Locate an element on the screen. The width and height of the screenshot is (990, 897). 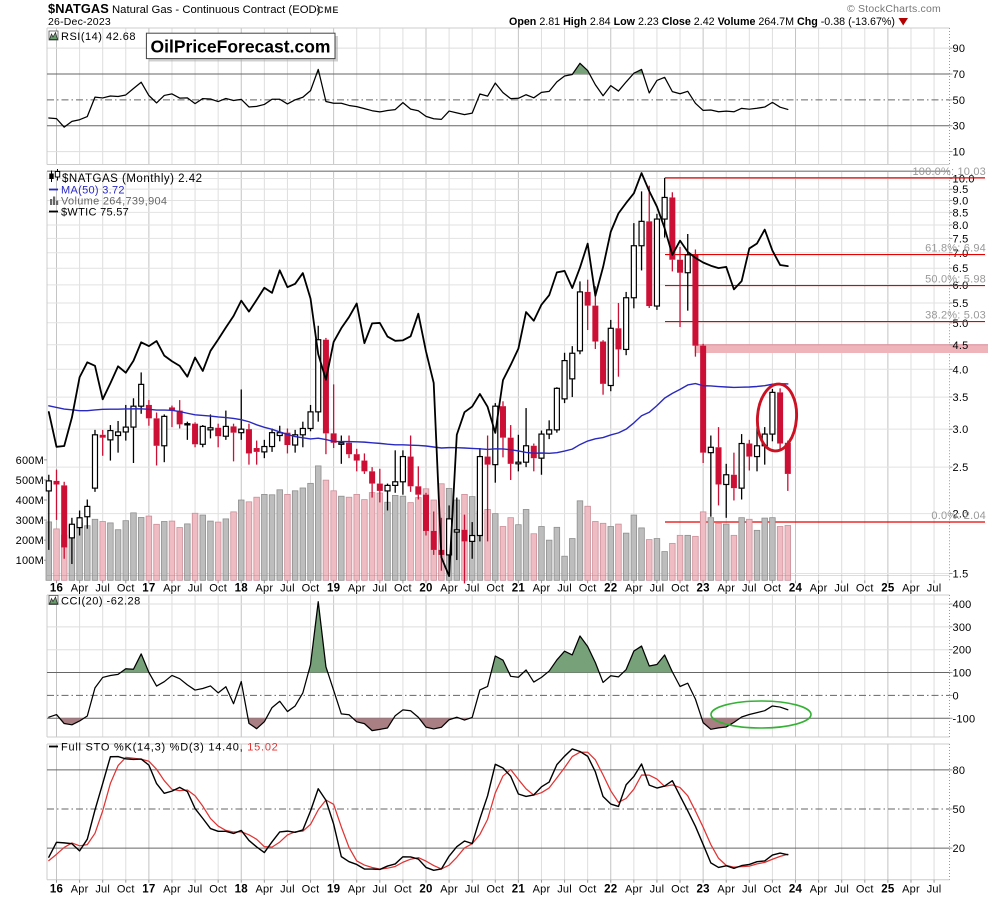
svg-text: 4.0 is located at coordinates (961, 370).